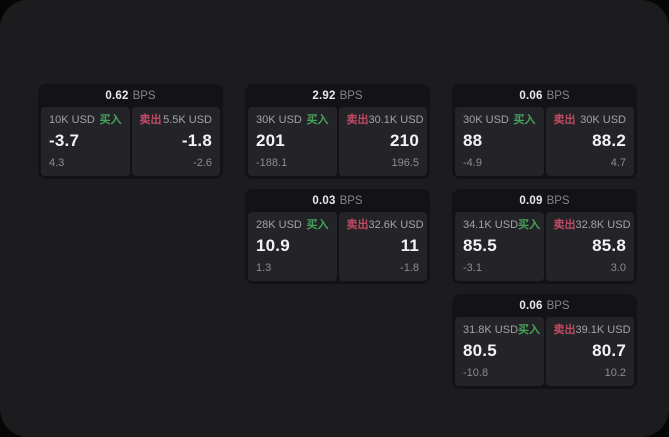  Describe the element at coordinates (499, 246) in the screenshot. I see `buy-panel: 34.1K USD 买入 85.5 -3.1` at that location.